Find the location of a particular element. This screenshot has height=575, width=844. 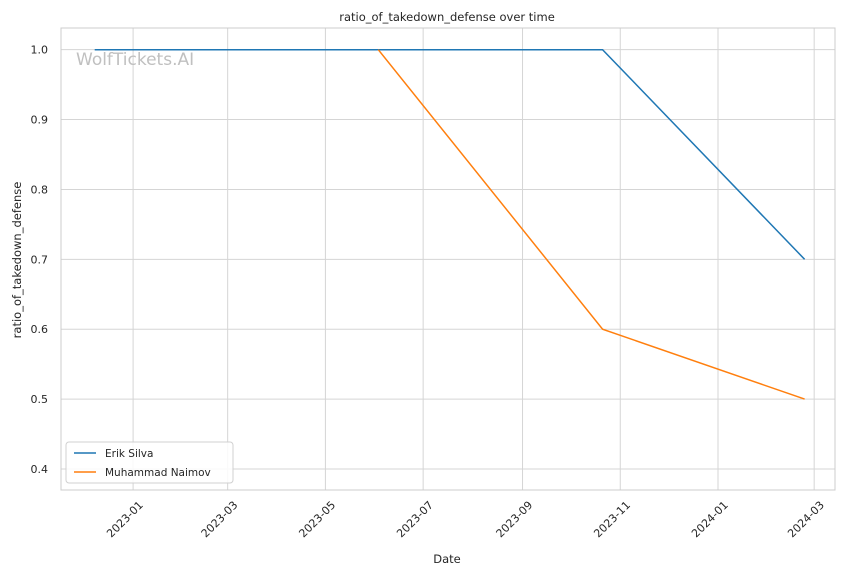

watermark: WolfTickets.AI is located at coordinates (135, 60).